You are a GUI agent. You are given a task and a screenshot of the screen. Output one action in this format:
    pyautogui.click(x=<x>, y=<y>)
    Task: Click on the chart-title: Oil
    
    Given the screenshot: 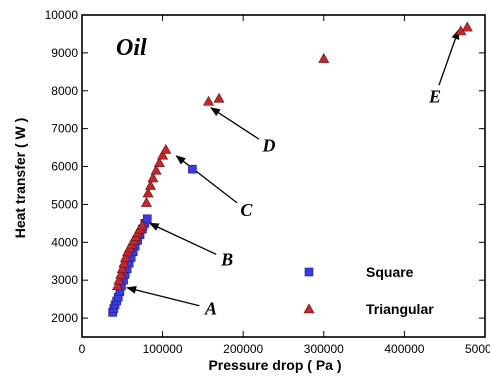 What is the action you would take?
    pyautogui.click(x=131, y=48)
    